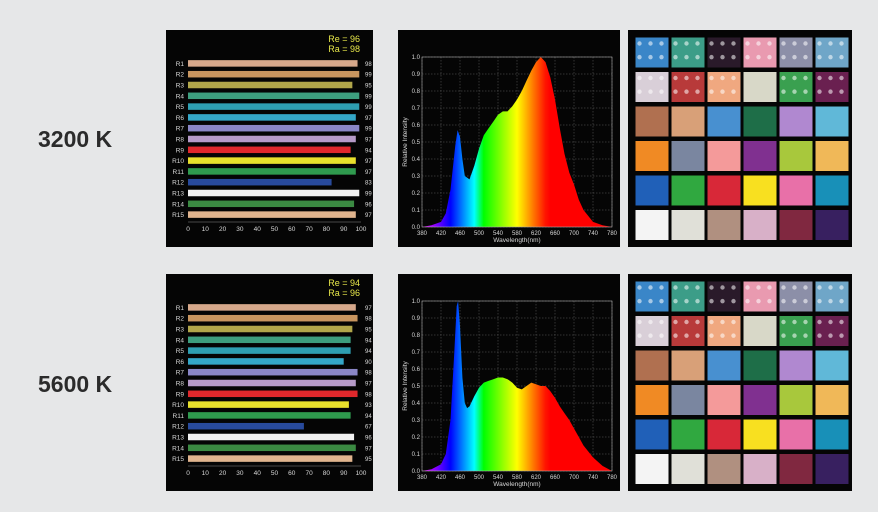 The image size is (878, 512). I want to click on spectrum-x-tick-label: 420, so click(441, 234).